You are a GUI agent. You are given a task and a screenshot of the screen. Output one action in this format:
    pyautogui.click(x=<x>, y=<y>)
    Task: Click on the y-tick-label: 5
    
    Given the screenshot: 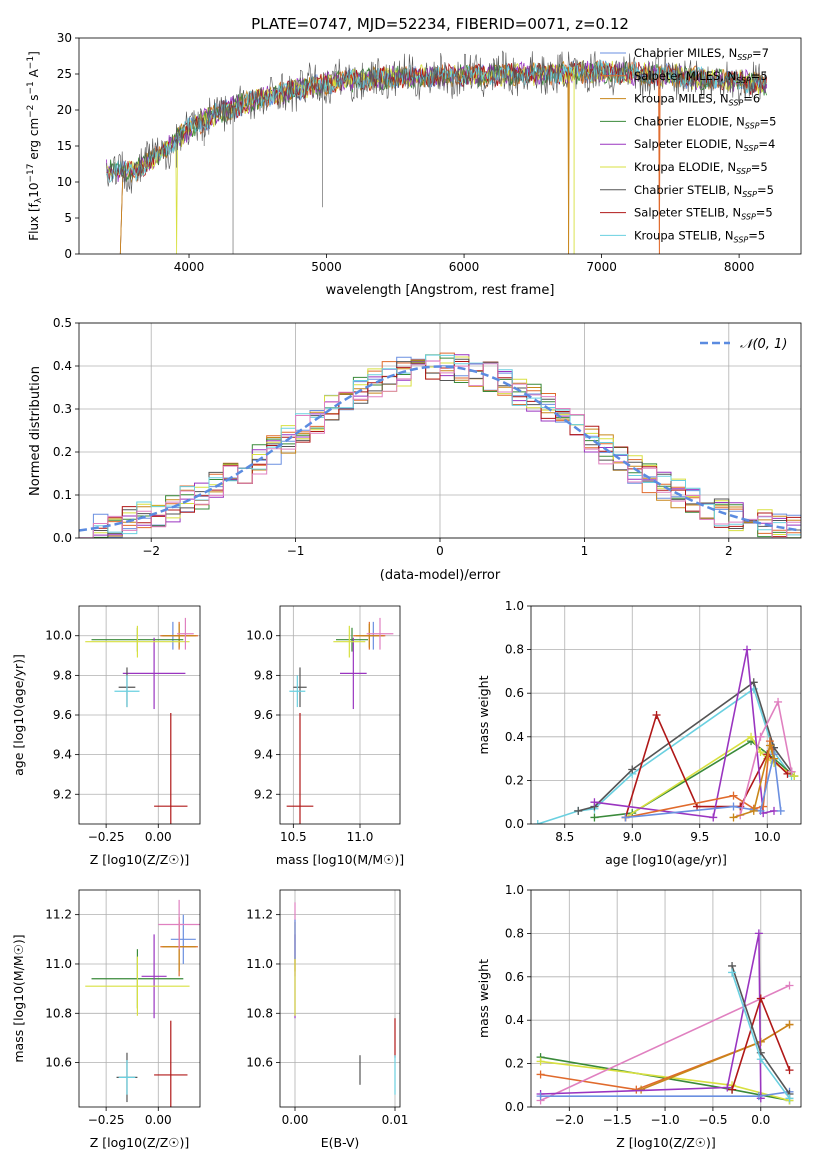 What is the action you would take?
    pyautogui.click(x=68, y=218)
    